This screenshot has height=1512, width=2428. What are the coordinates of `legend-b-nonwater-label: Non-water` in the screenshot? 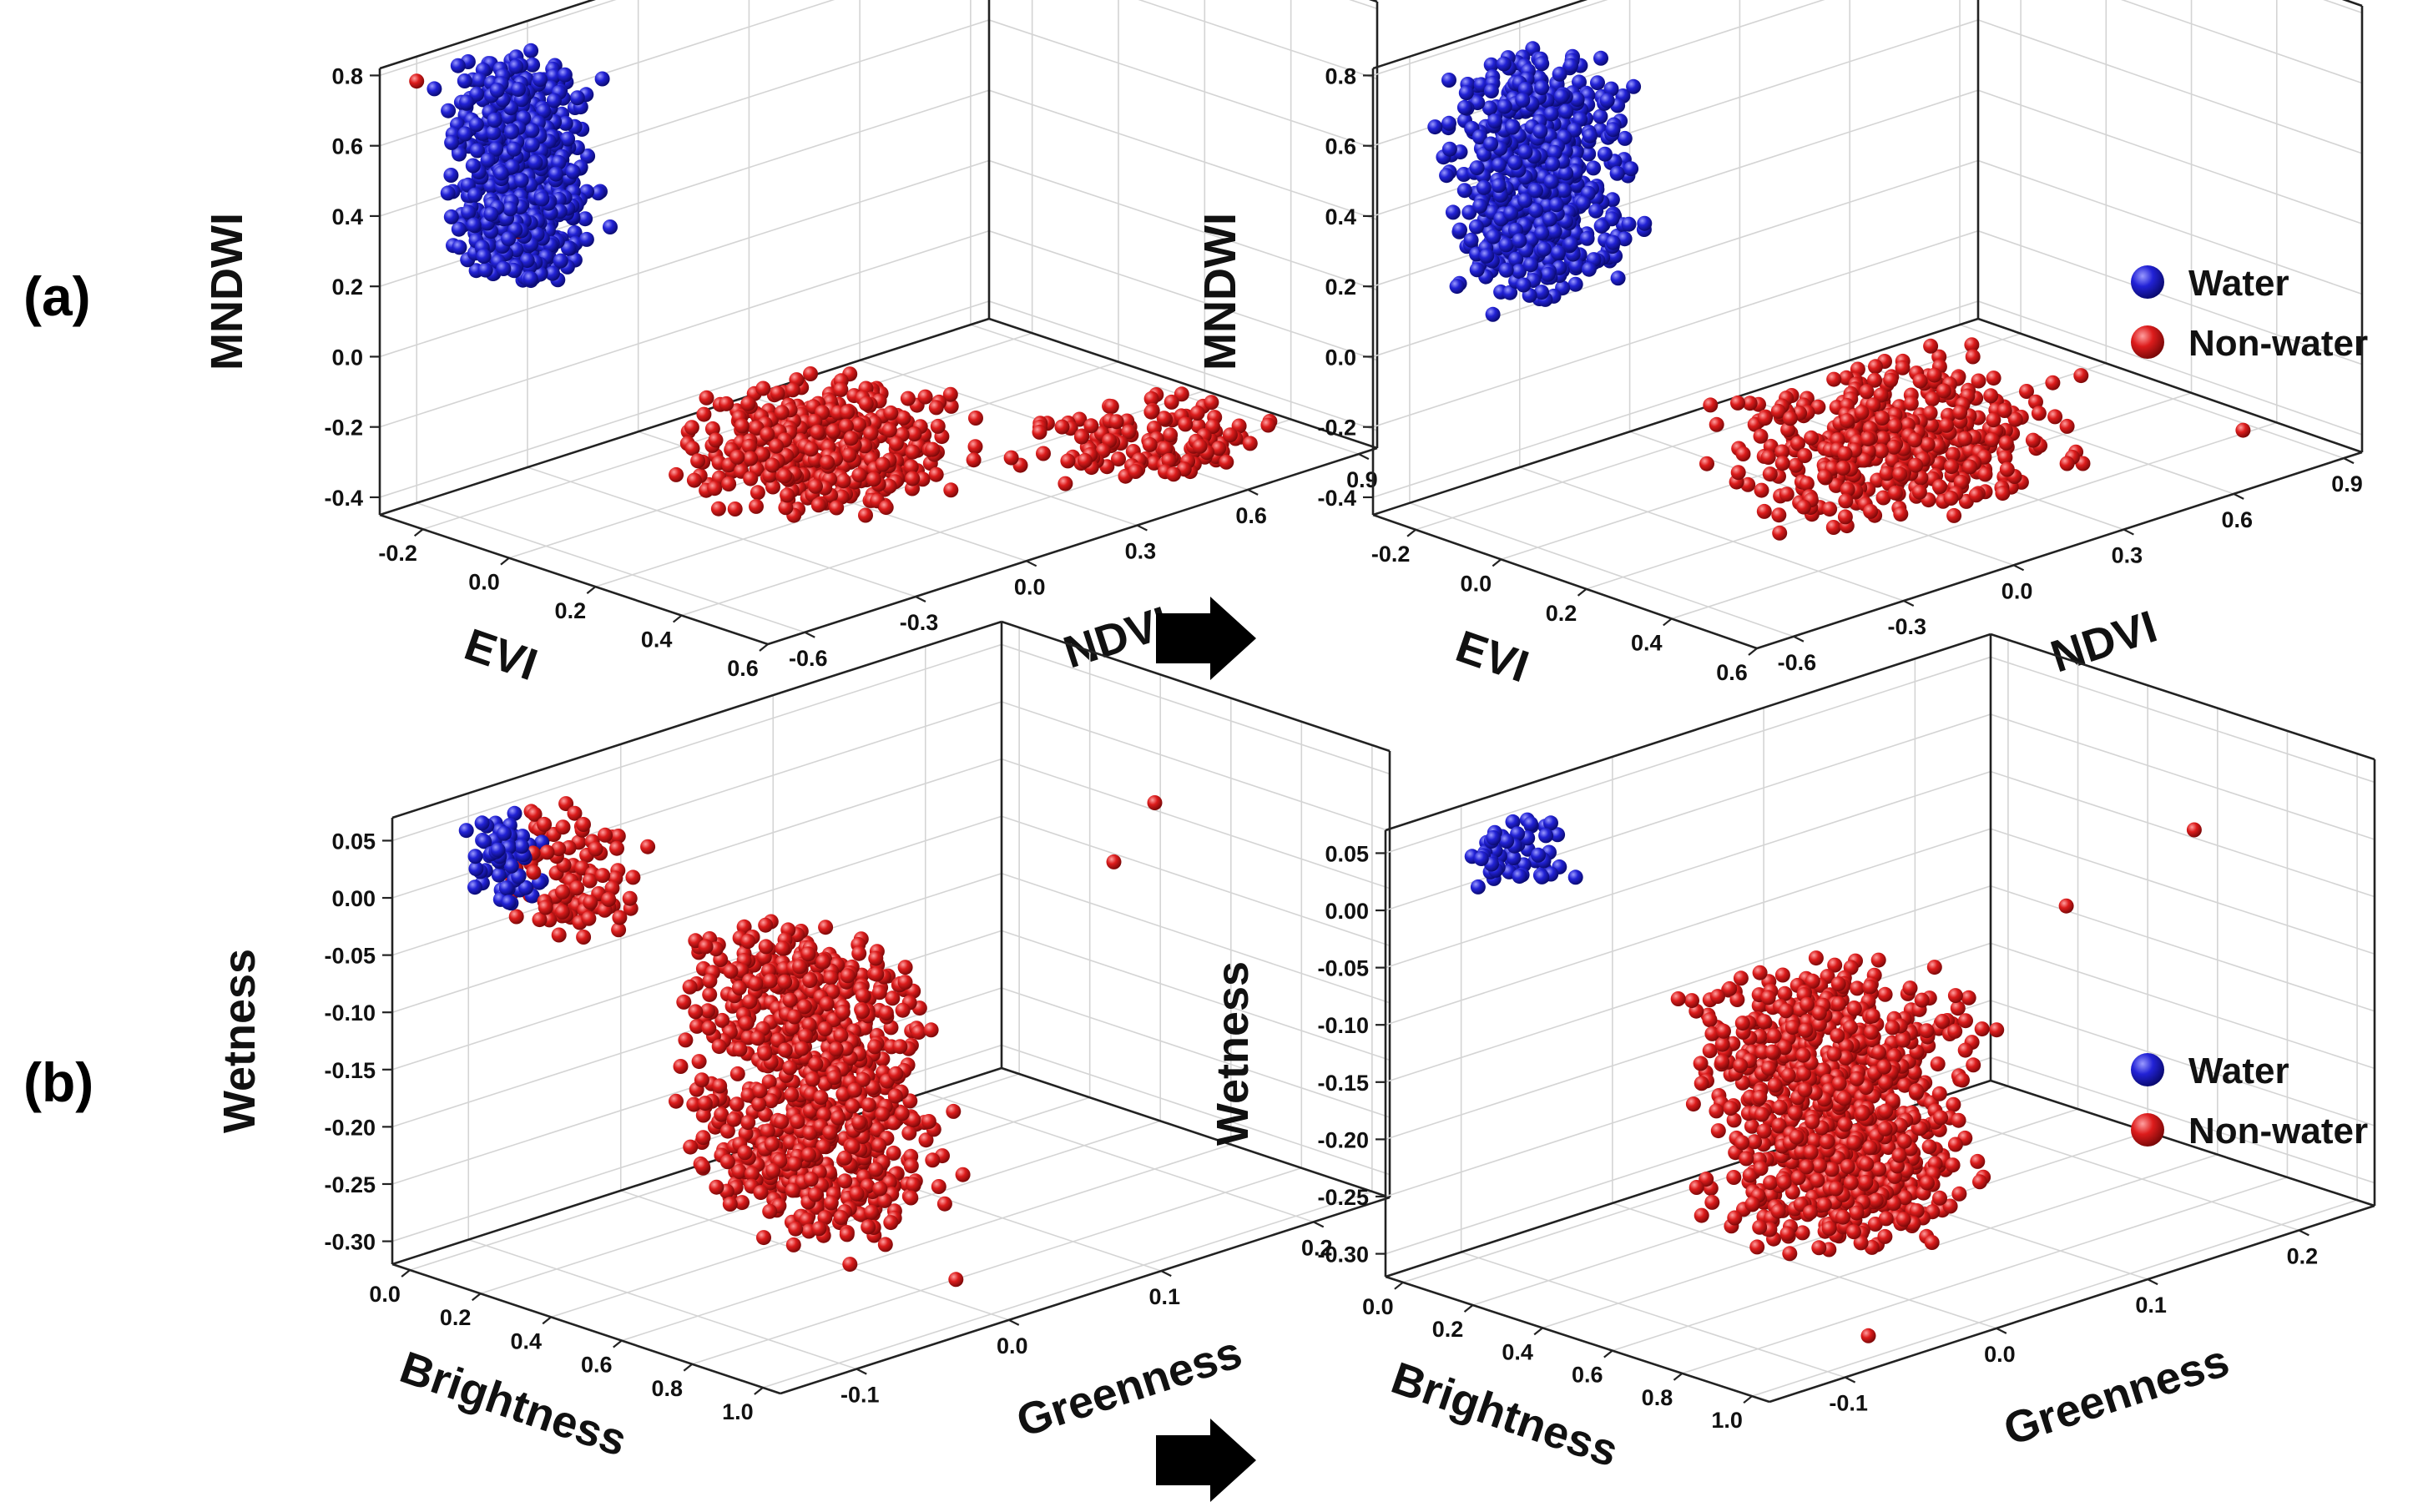 It's located at (2278, 1131).